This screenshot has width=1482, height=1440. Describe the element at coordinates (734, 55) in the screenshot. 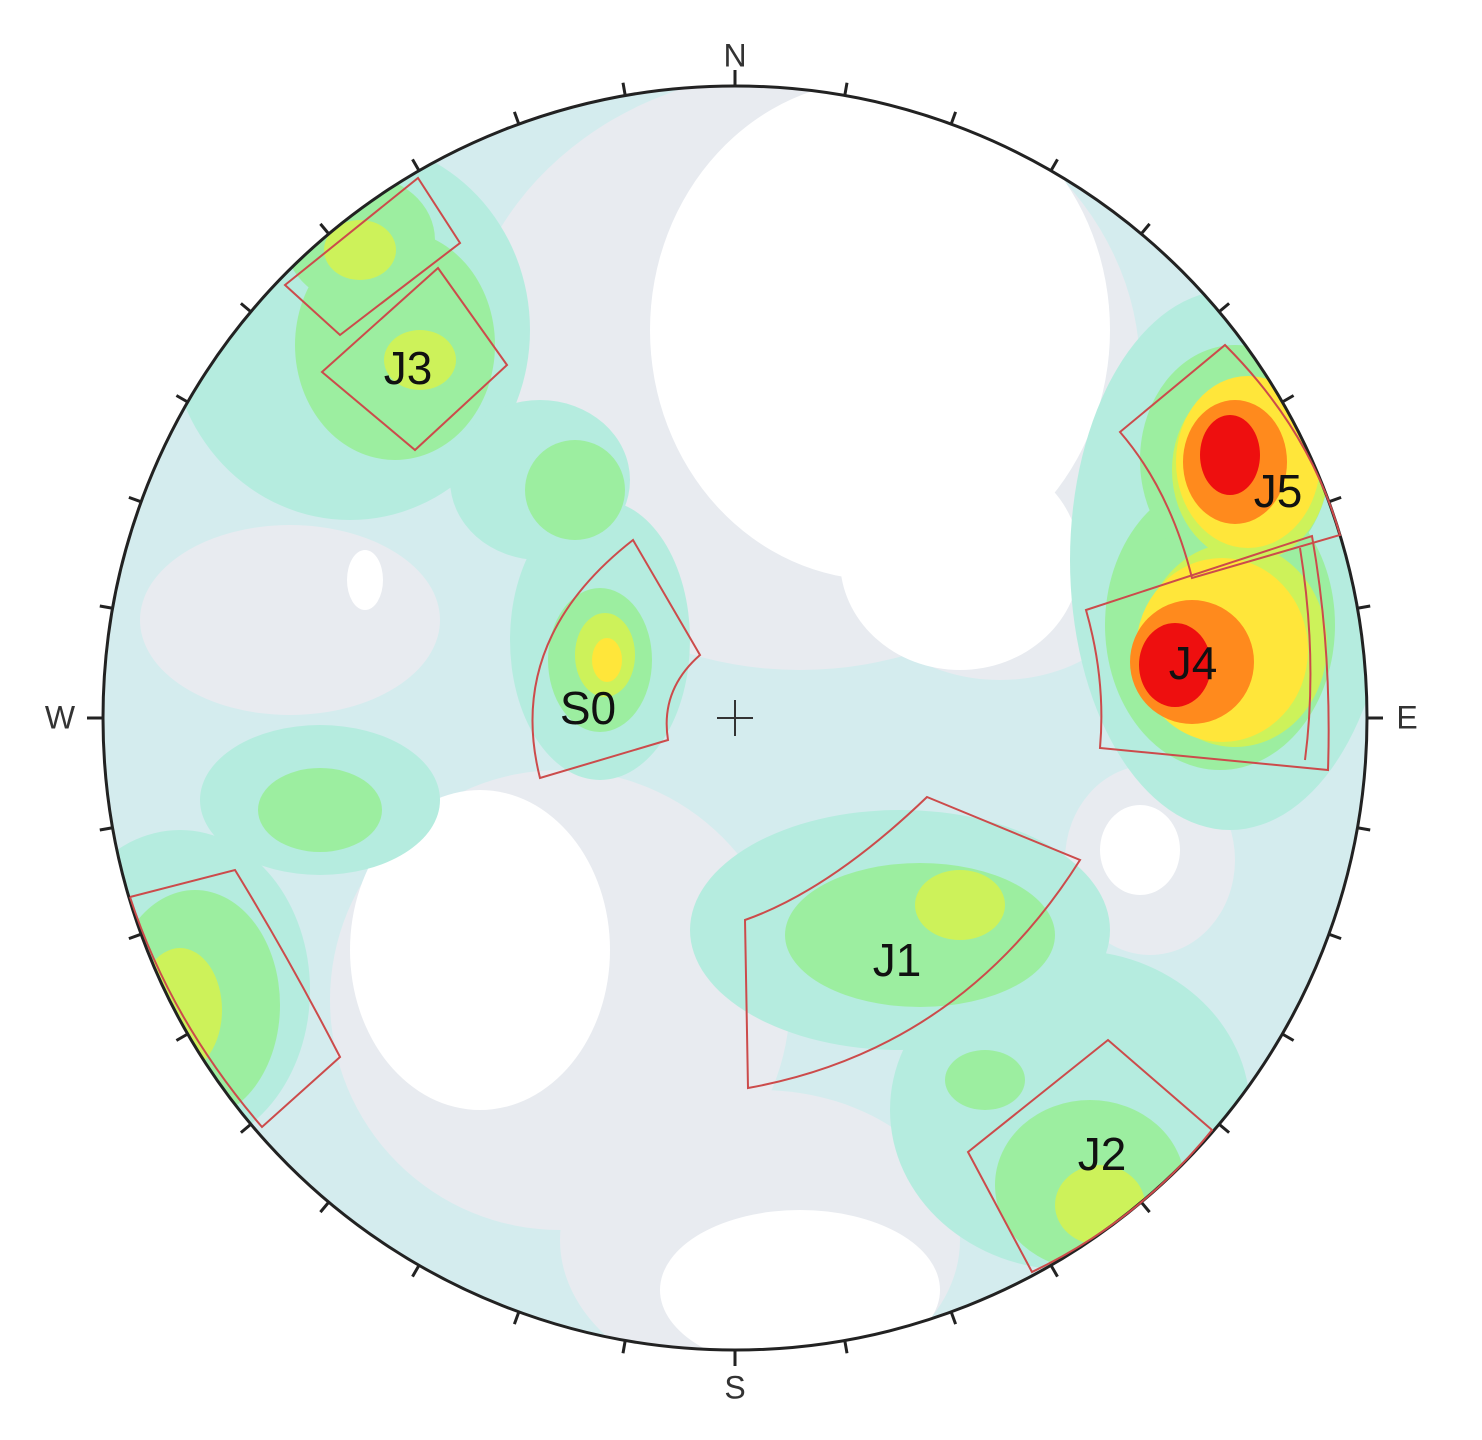

I see `compass-label: N` at that location.